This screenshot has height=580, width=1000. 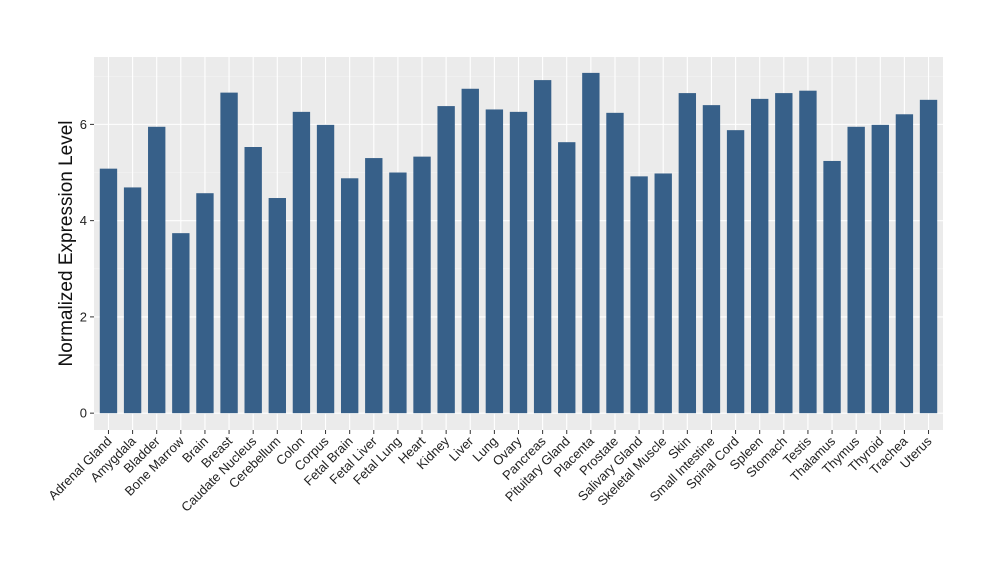 I want to click on bar-spleen, so click(x=760, y=256).